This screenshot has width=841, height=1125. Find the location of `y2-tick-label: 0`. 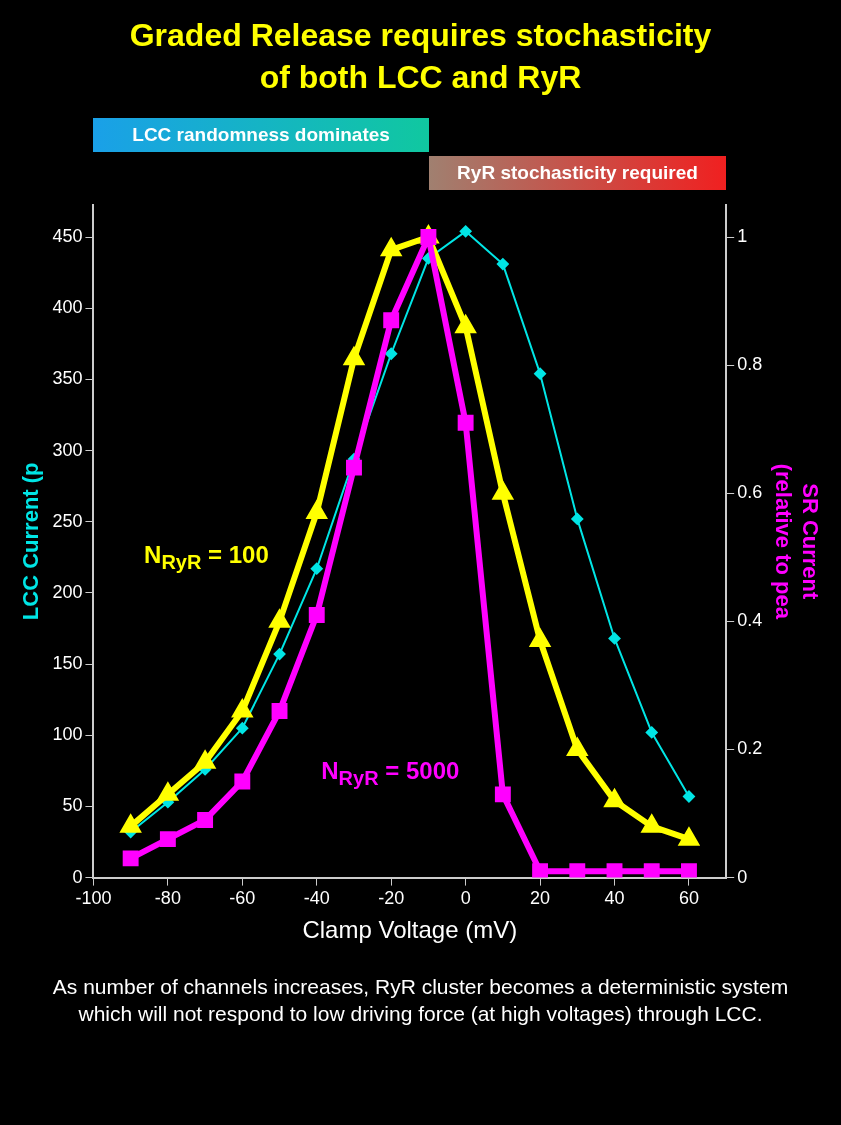

y2-tick-label: 0 is located at coordinates (742, 876).